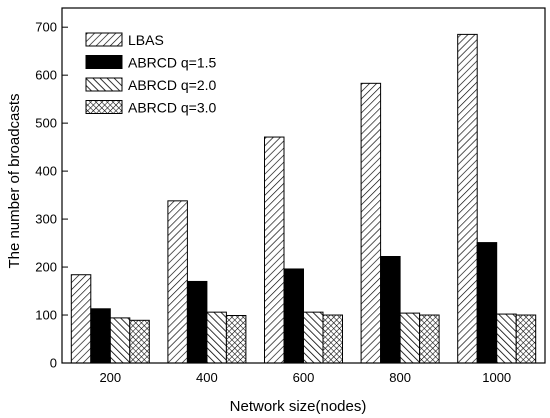 This screenshot has width=550, height=418. What do you see at coordinates (207, 377) in the screenshot?
I see `x-tick-label: 400` at bounding box center [207, 377].